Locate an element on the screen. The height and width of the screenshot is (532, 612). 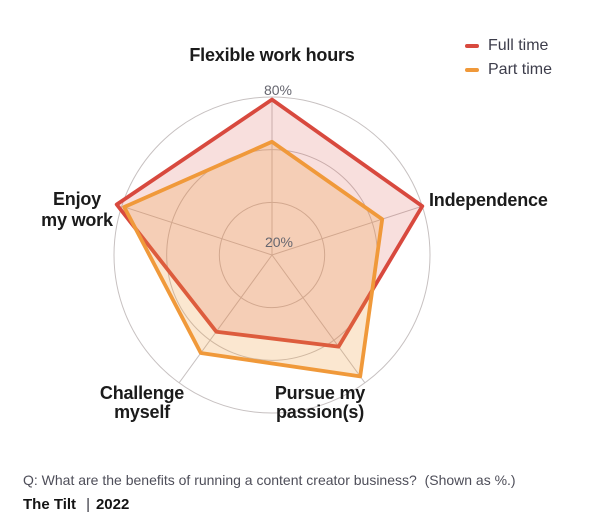
axis-label-independence: Independence is located at coordinates (514, 200).